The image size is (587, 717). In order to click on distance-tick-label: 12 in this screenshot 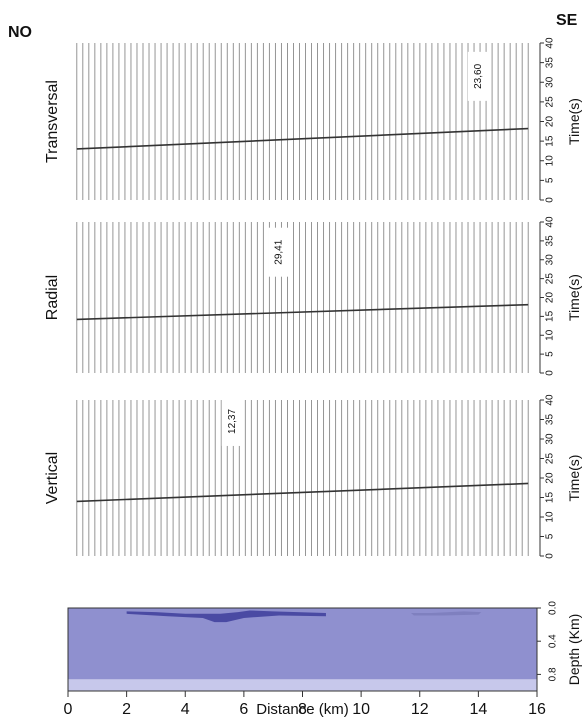, I will do `click(420, 709)`.